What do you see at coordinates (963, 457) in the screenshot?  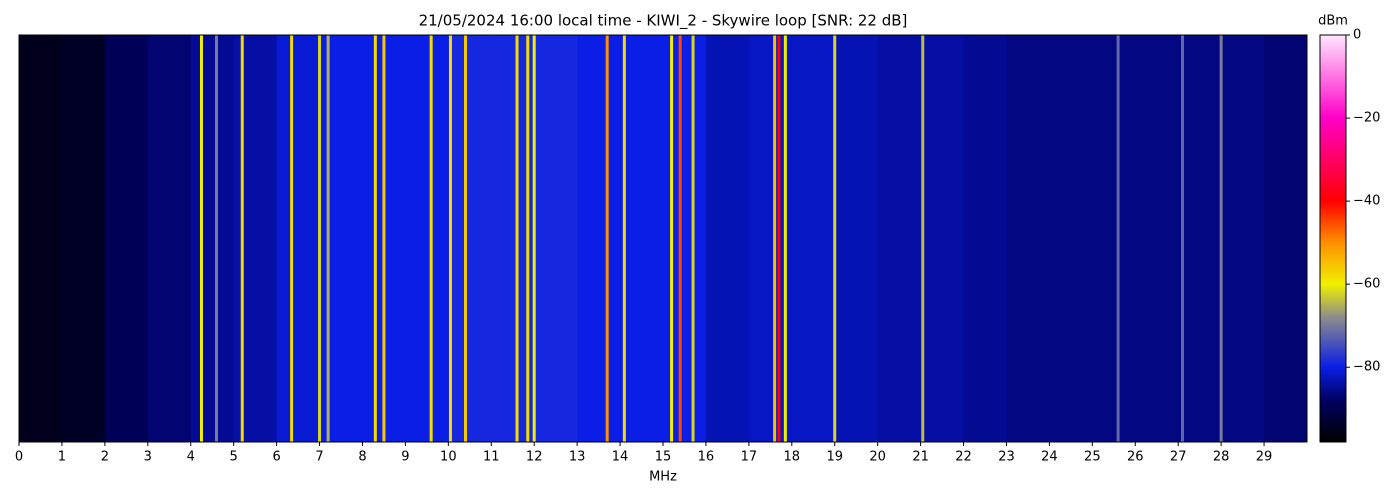 I see `x-tick-label: 22` at bounding box center [963, 457].